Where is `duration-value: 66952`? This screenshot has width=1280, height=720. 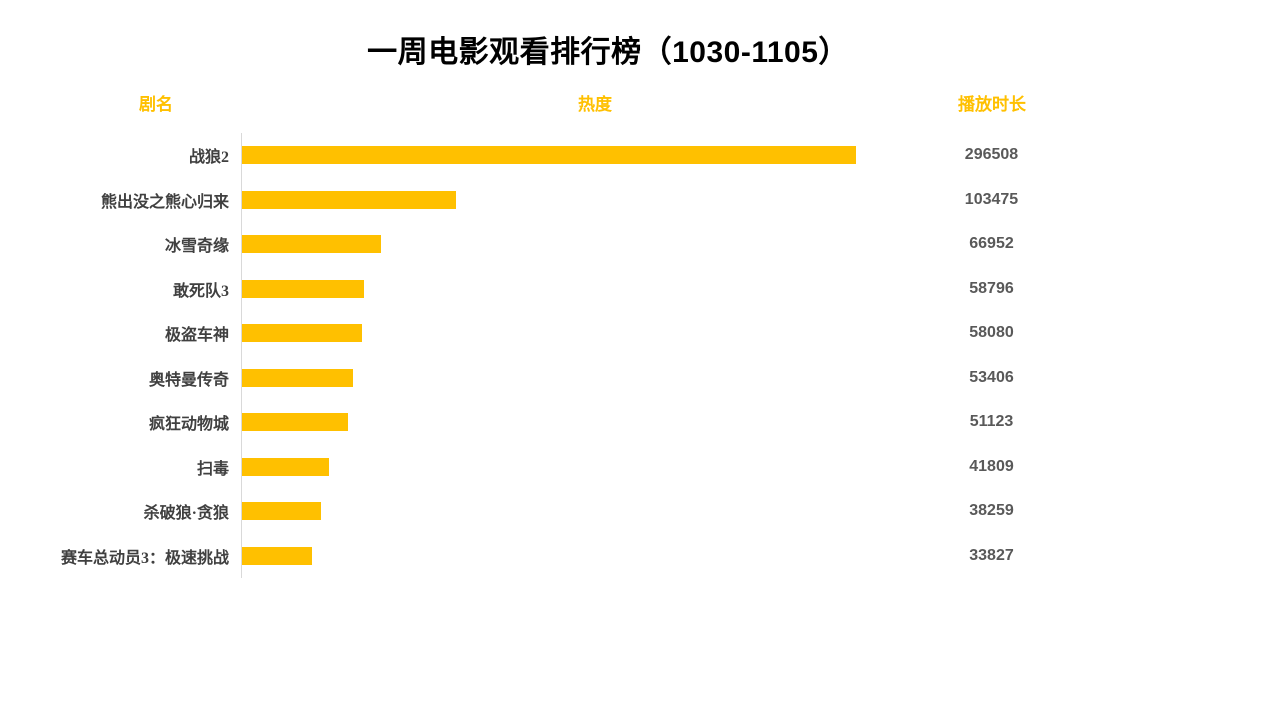
duration-value: 66952 is located at coordinates (991, 244).